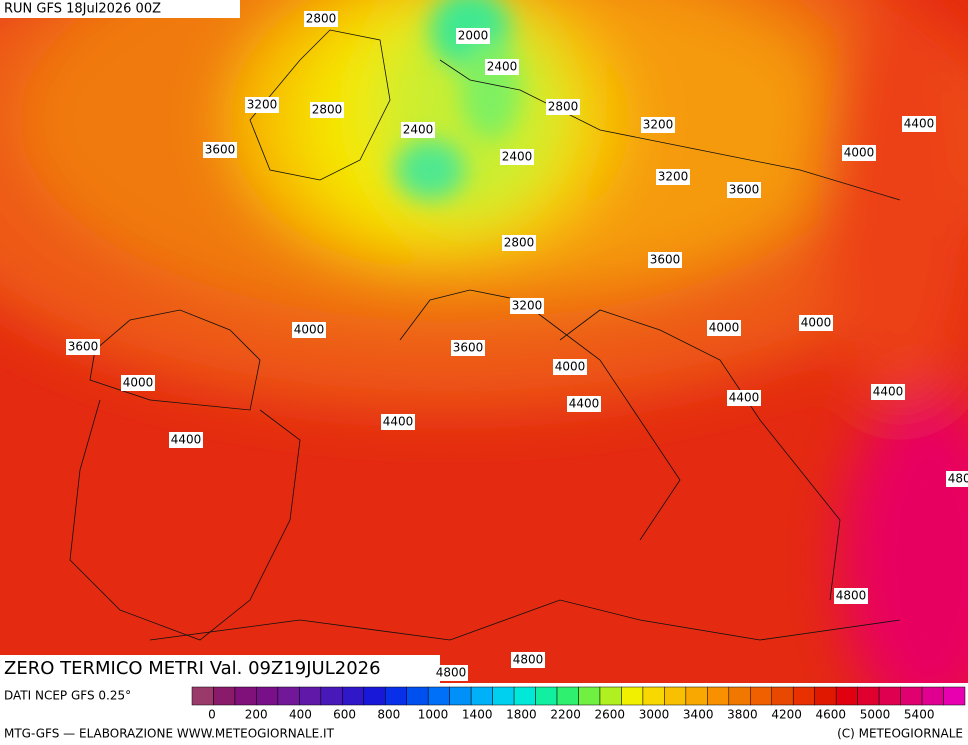 This screenshot has width=968, height=745. Describe the element at coordinates (256, 715) in the screenshot. I see `colorbar-label: 200` at that location.